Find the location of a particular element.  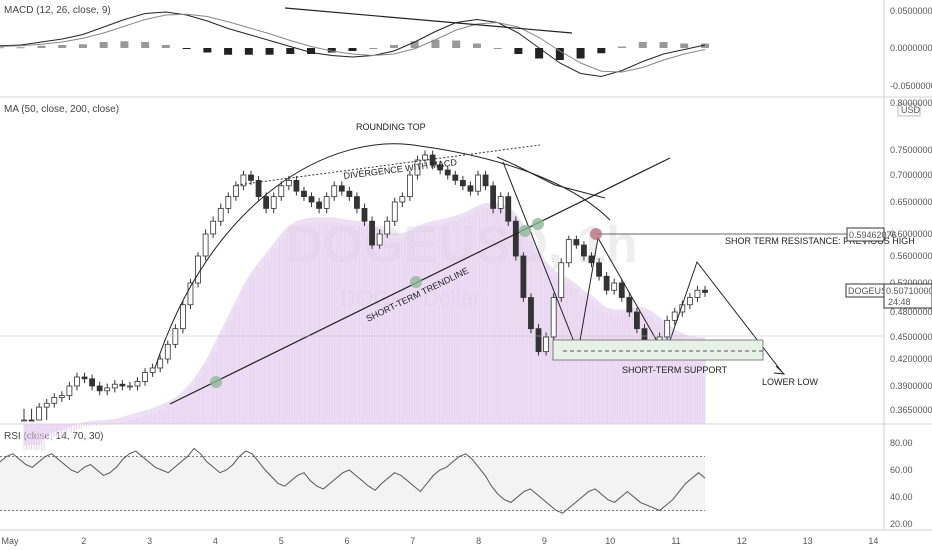

price-y-tick: 0.36500000 is located at coordinates (911, 410).